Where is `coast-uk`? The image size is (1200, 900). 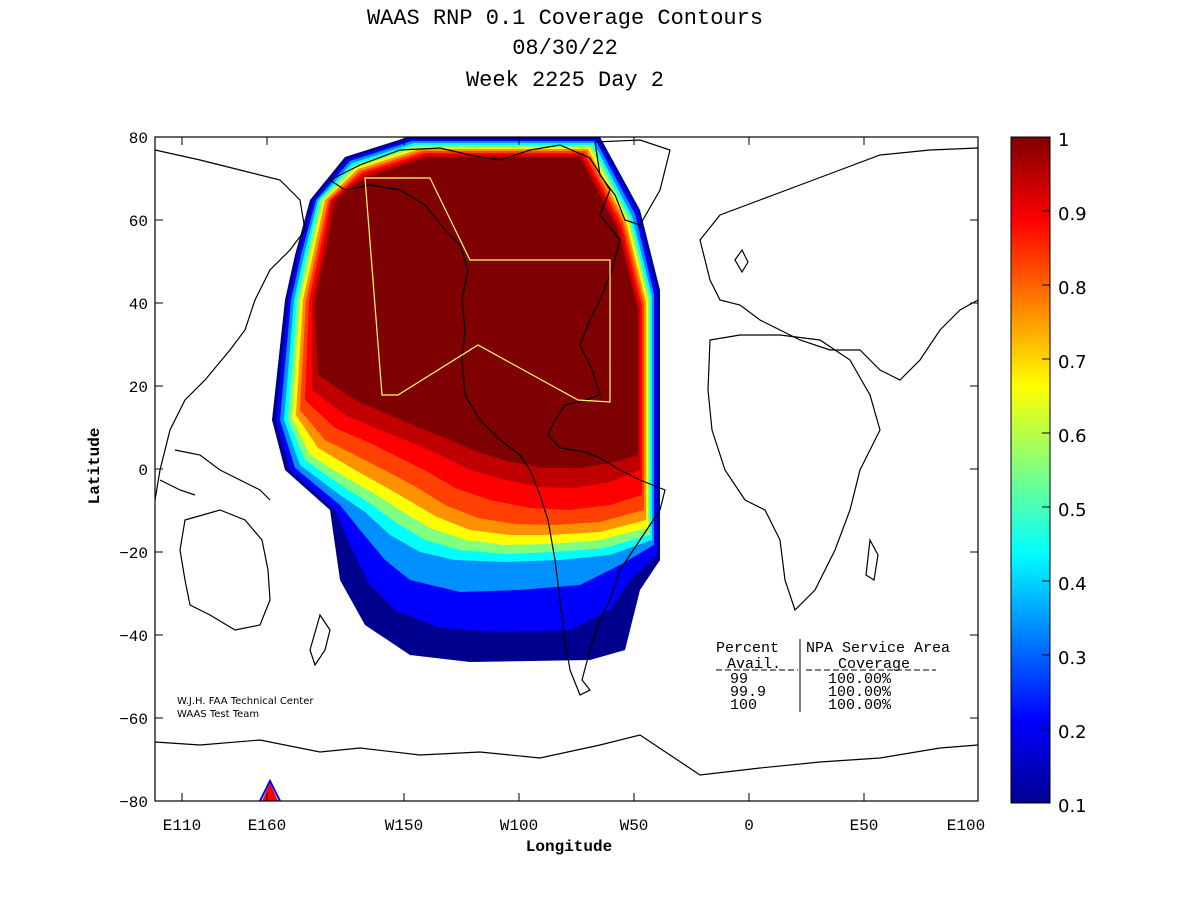 coast-uk is located at coordinates (741, 261).